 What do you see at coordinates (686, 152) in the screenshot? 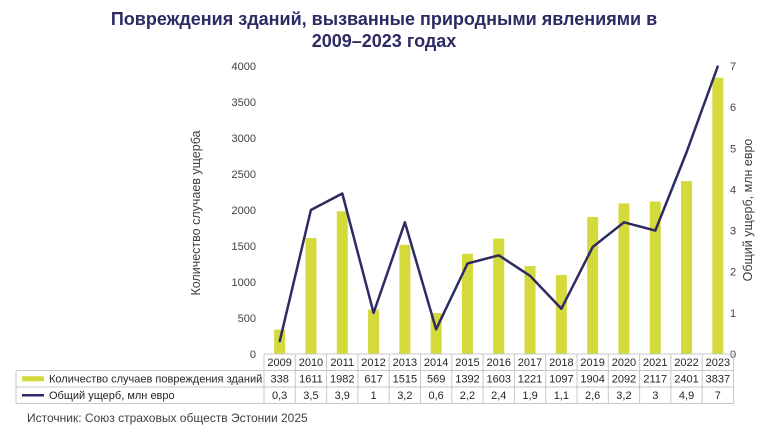
I see `line-point-2022` at bounding box center [686, 152].